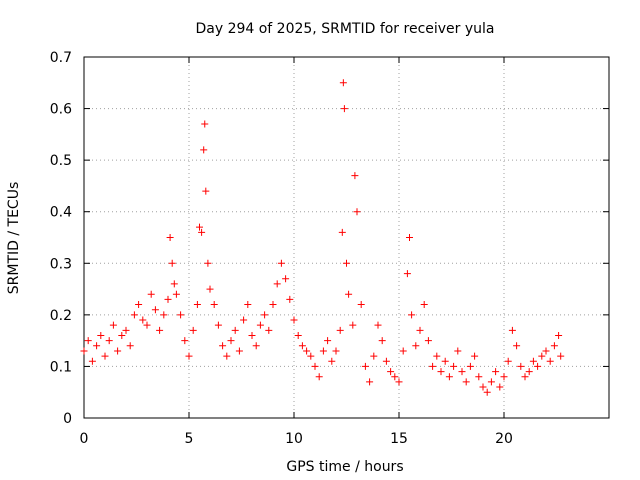  What do you see at coordinates (14, 238) in the screenshot?
I see `y-axis-label: SRMTID / TECUs` at bounding box center [14, 238].